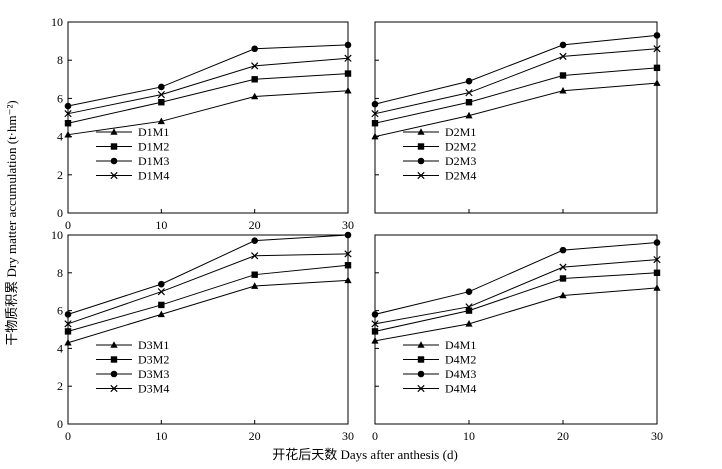 The height and width of the screenshot is (469, 722). What do you see at coordinates (421, 344) in the screenshot?
I see `legend-marker-D4M1` at bounding box center [421, 344].